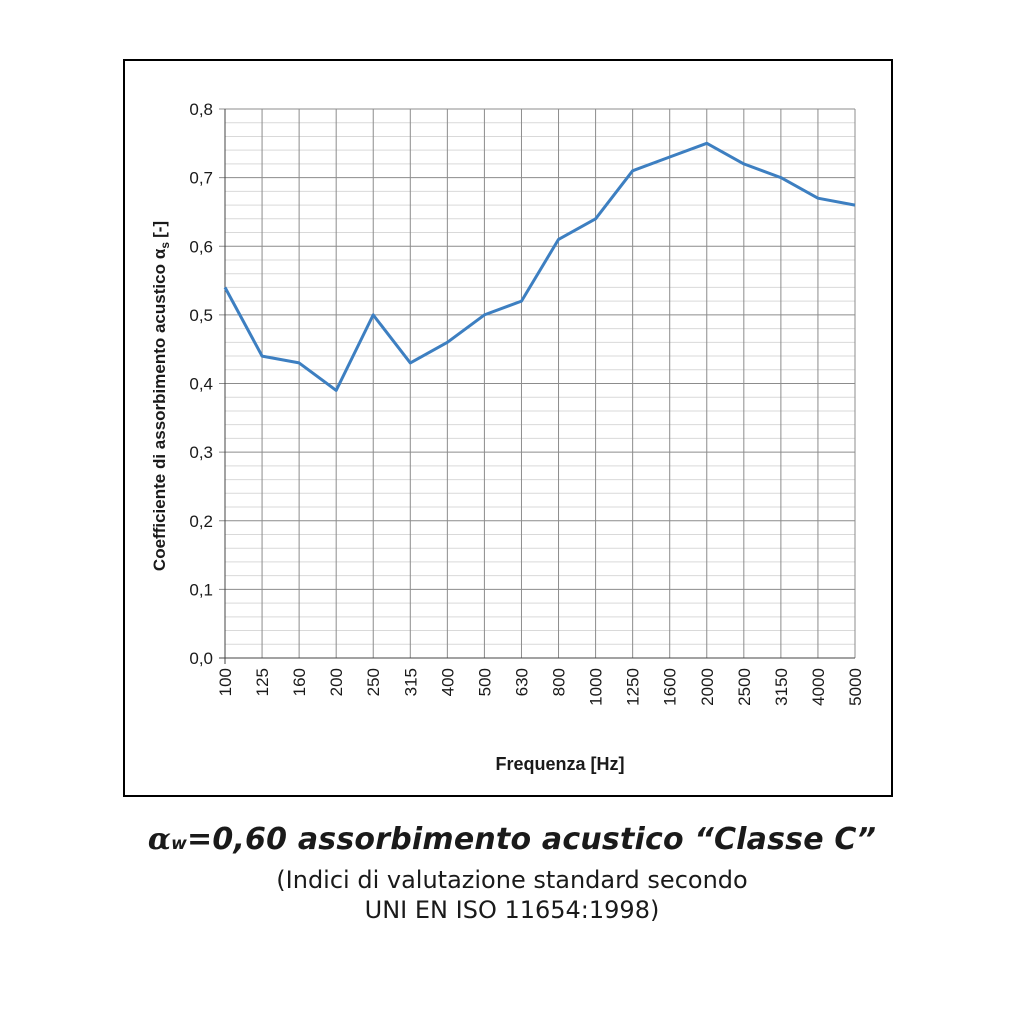 The width and height of the screenshot is (1024, 1024). What do you see at coordinates (201, 452) in the screenshot?
I see `y-tick-label: 0,3` at bounding box center [201, 452].